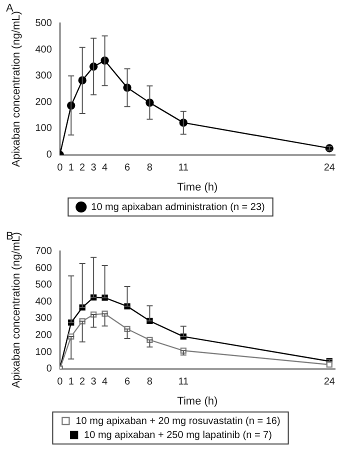 The height and width of the screenshot is (457, 349). Describe the element at coordinates (329, 365) in the screenshot. I see `point` at that location.